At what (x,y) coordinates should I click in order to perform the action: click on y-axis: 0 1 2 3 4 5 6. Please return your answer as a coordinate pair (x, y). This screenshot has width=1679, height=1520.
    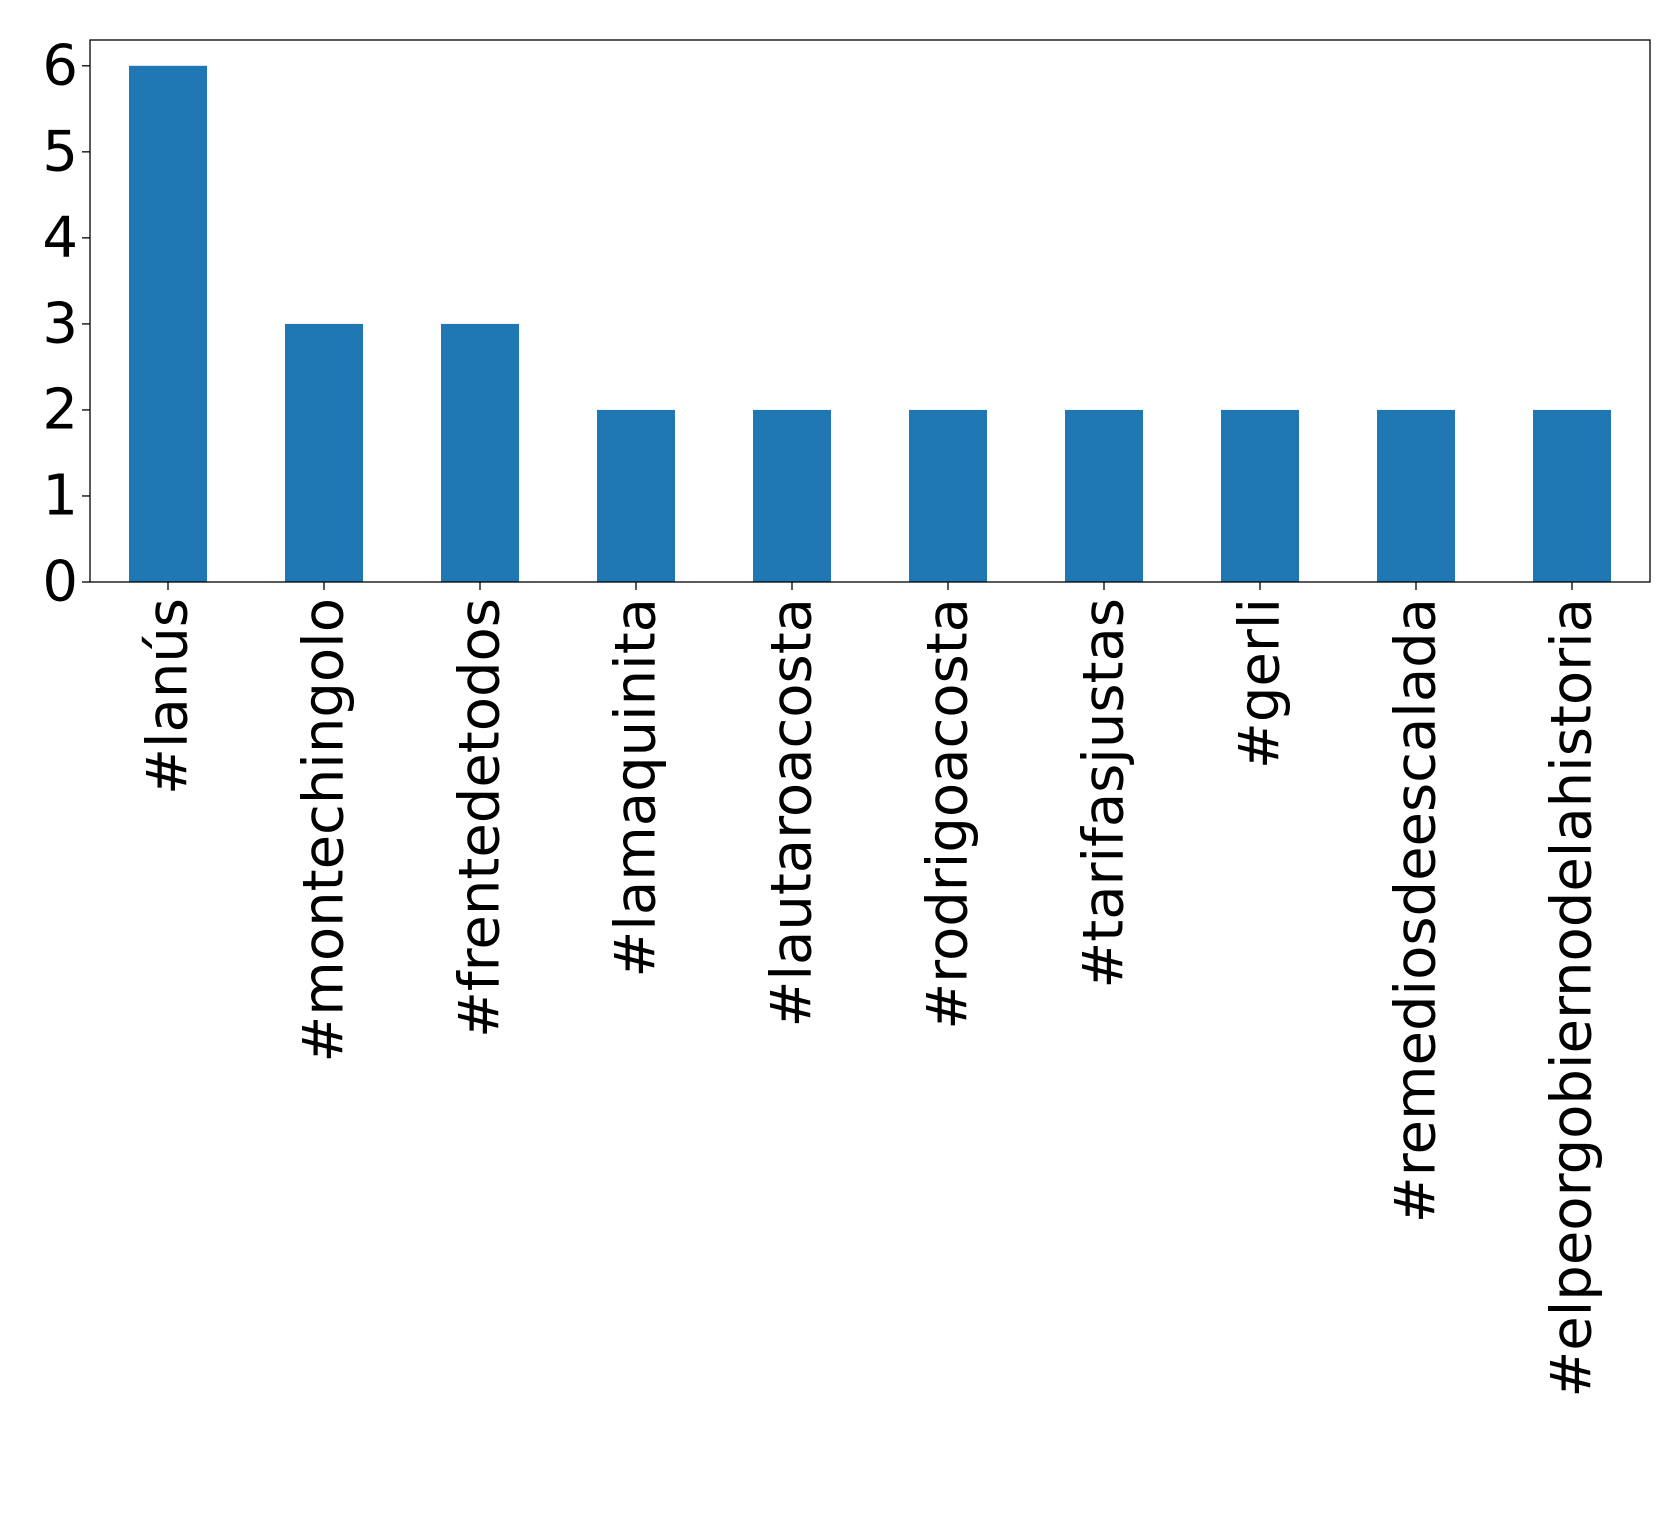
    Looking at the image, I should click on (66, 324).